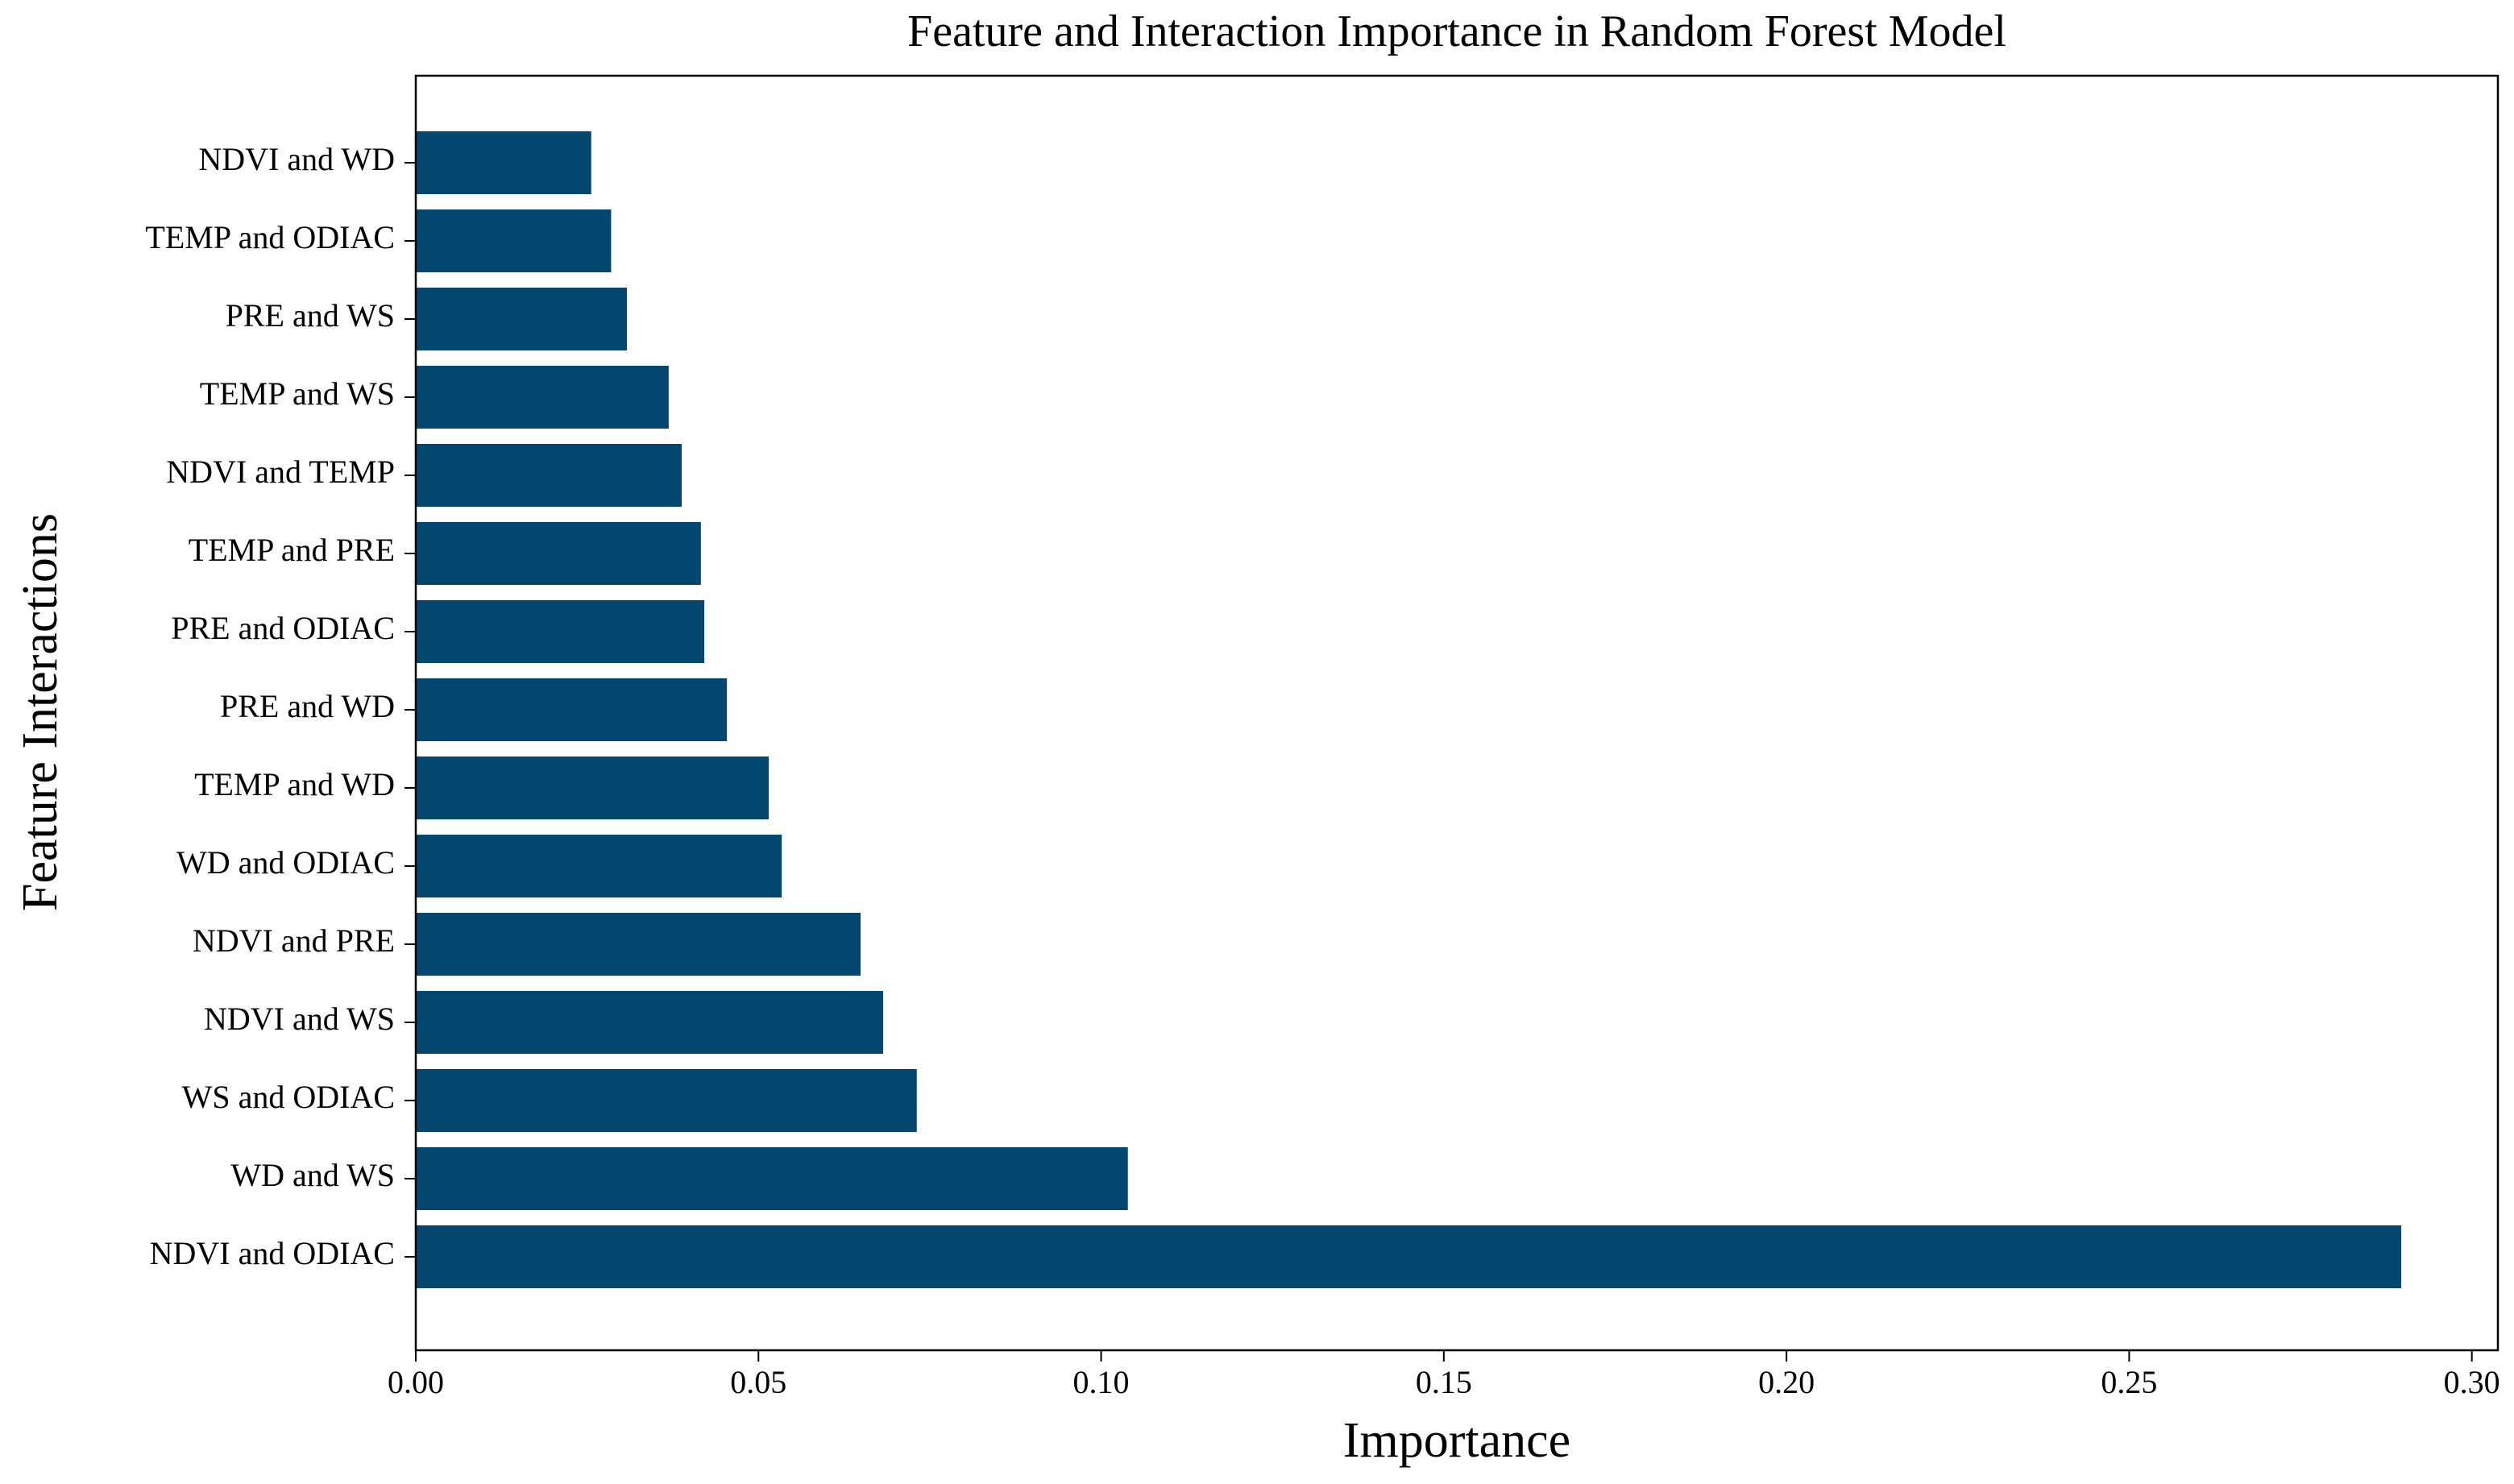  I want to click on y-tick-label: WD and WS, so click(312, 1175).